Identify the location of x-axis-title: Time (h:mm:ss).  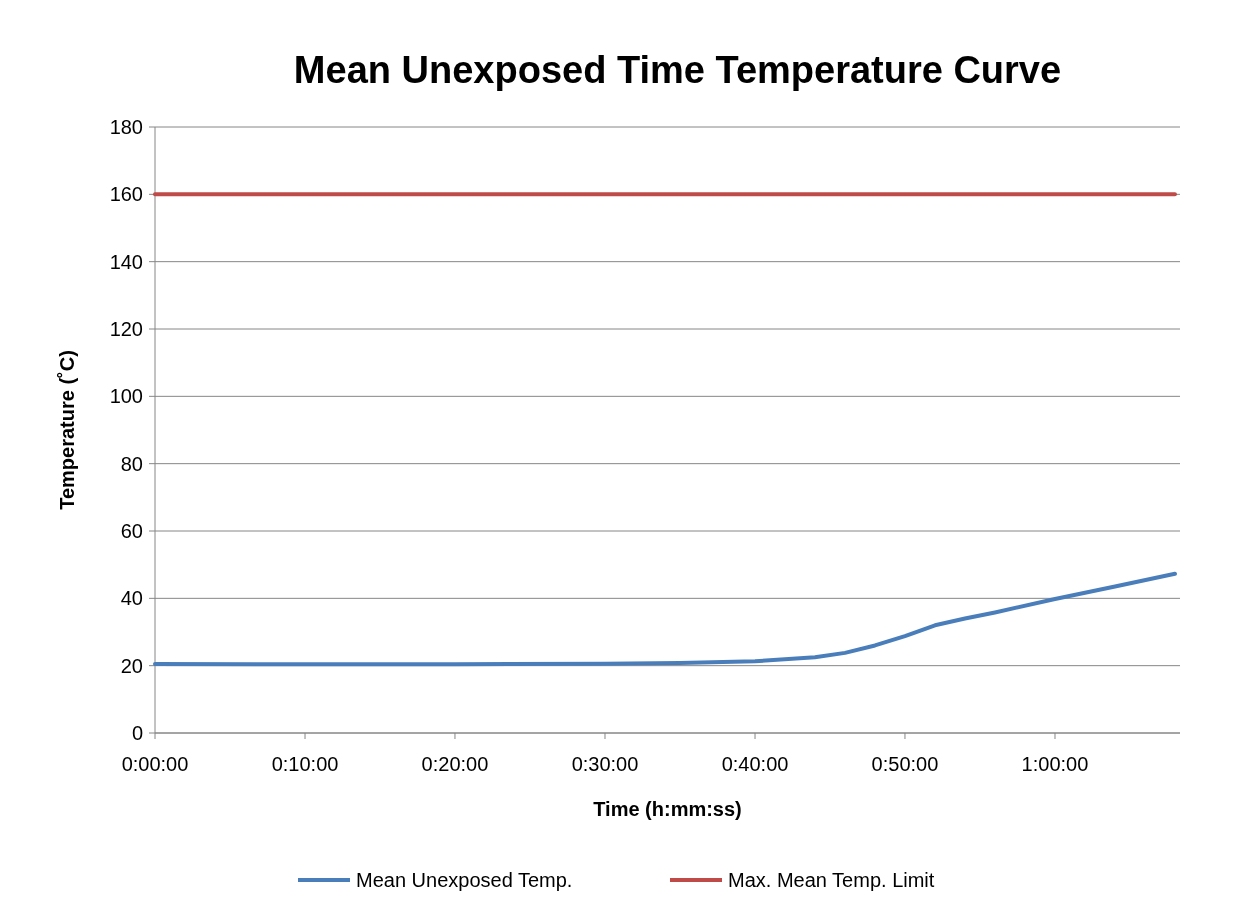
(667, 809).